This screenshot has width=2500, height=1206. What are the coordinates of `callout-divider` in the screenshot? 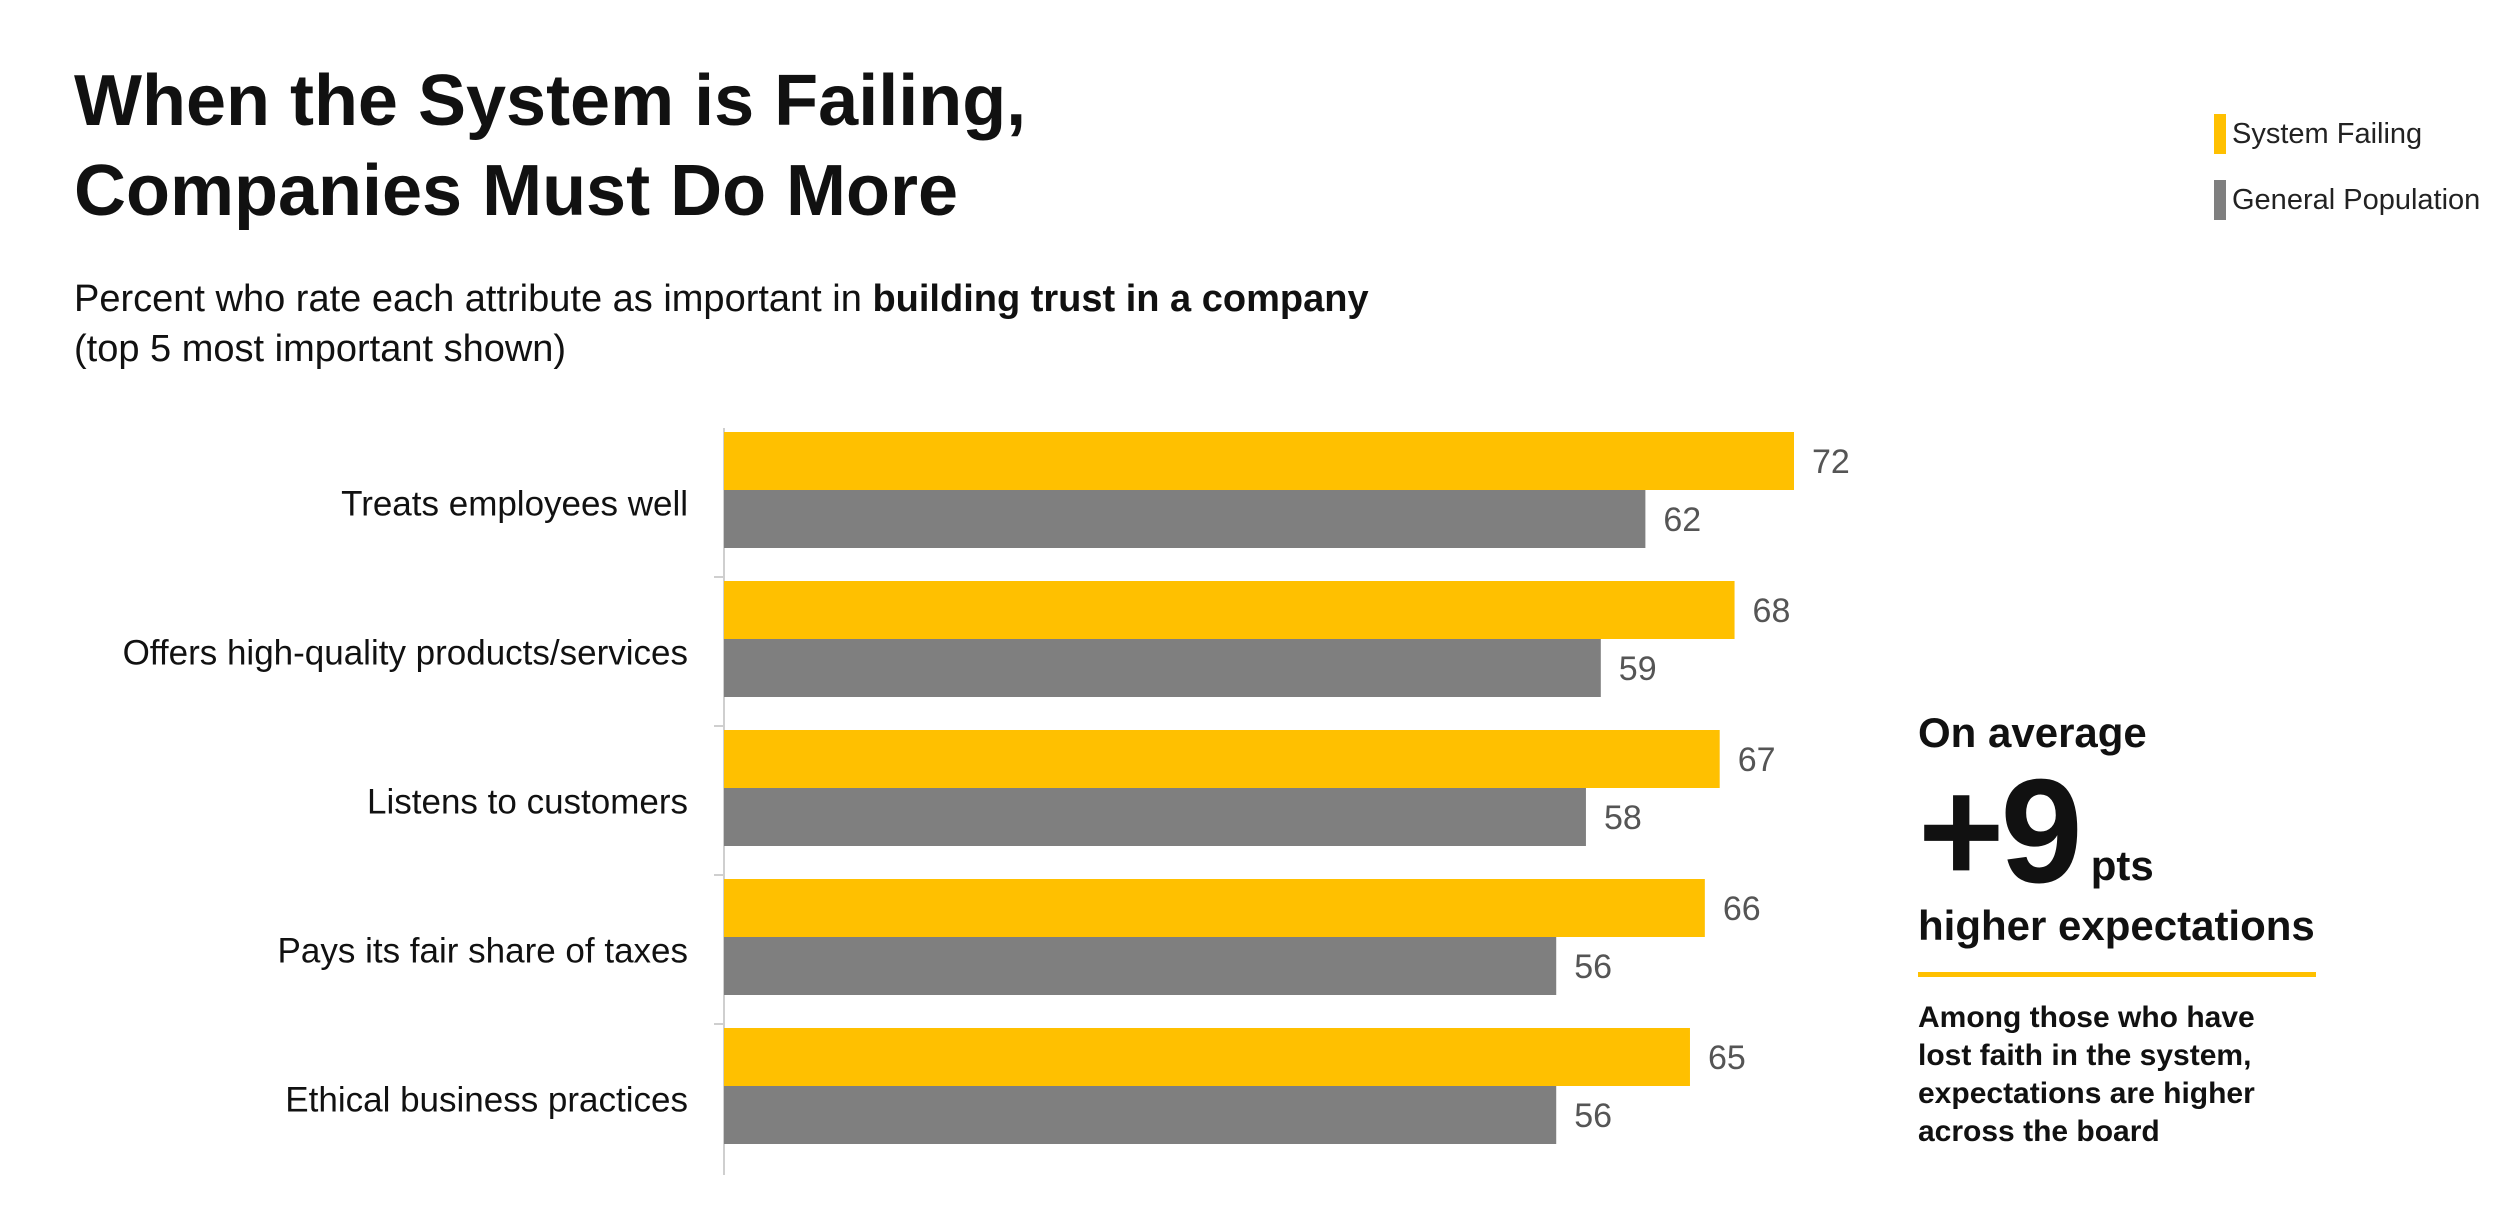 It's located at (2117, 974).